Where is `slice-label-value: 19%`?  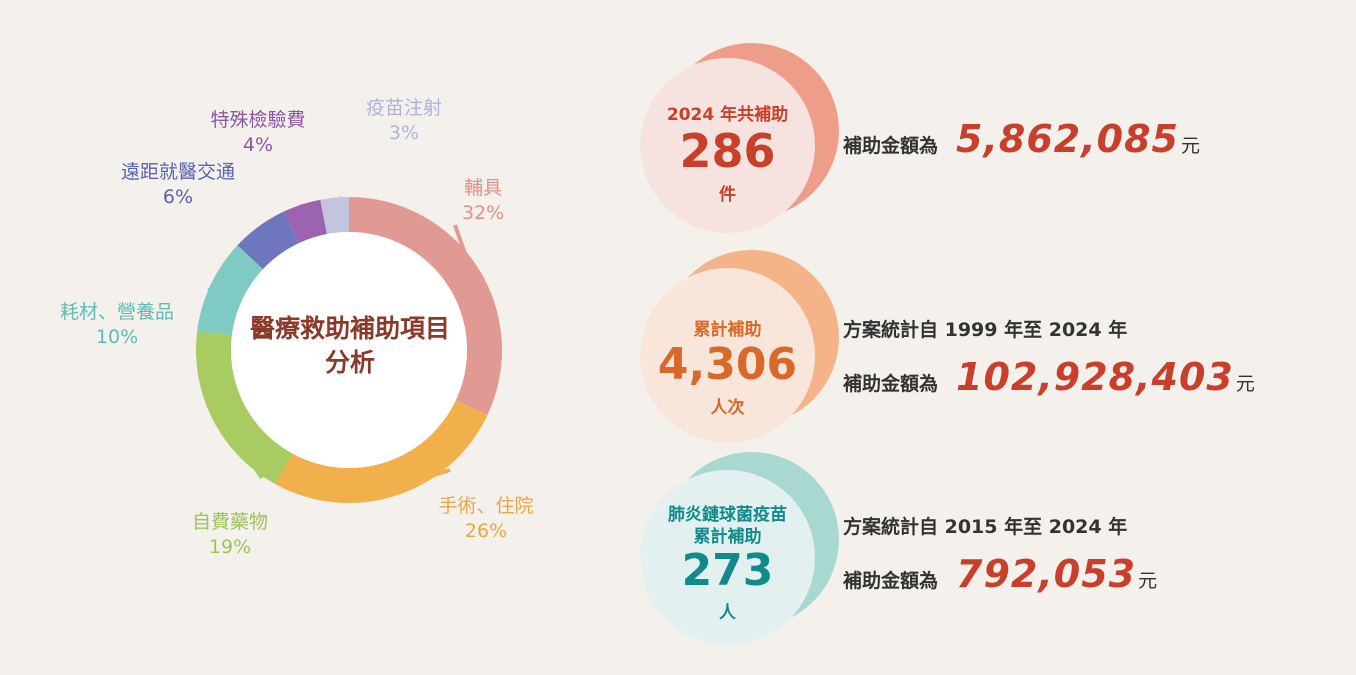
slice-label-value: 19% is located at coordinates (230, 547).